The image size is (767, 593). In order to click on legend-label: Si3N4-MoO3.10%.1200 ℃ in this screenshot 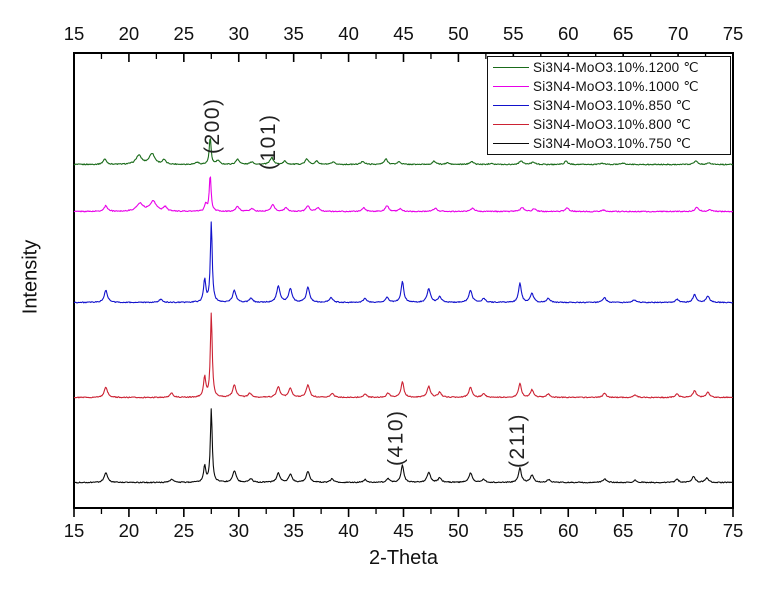, I will do `click(616, 67)`.